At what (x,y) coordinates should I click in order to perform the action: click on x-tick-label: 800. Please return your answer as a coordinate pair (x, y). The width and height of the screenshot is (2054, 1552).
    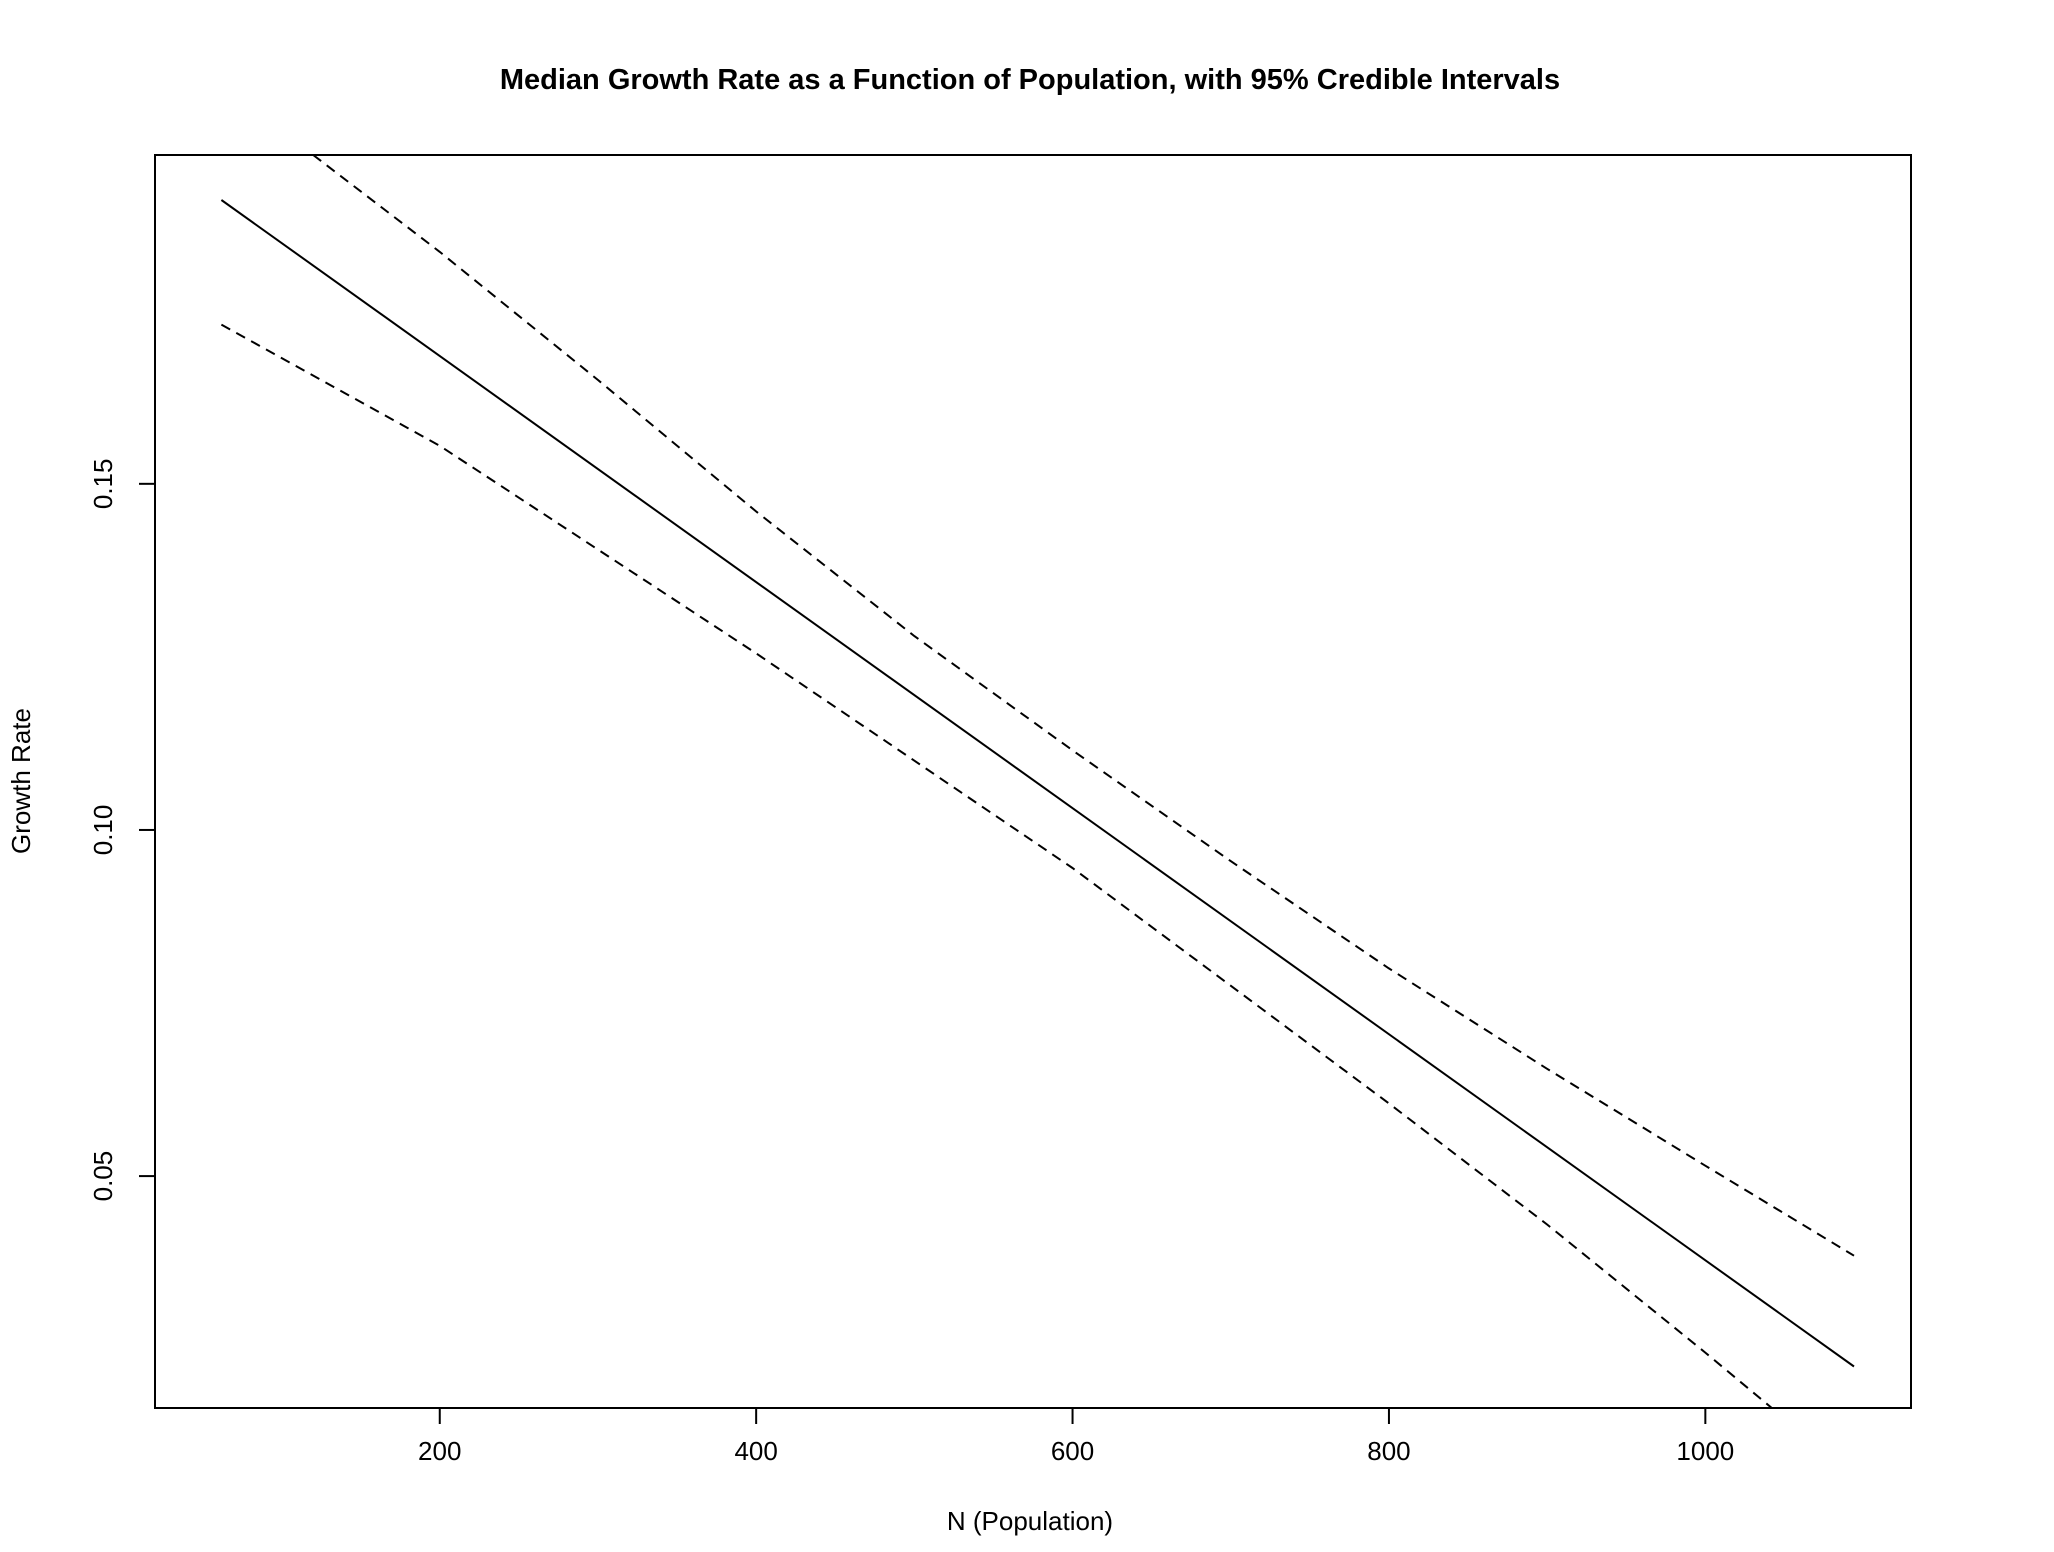
    Looking at the image, I should click on (1388, 1451).